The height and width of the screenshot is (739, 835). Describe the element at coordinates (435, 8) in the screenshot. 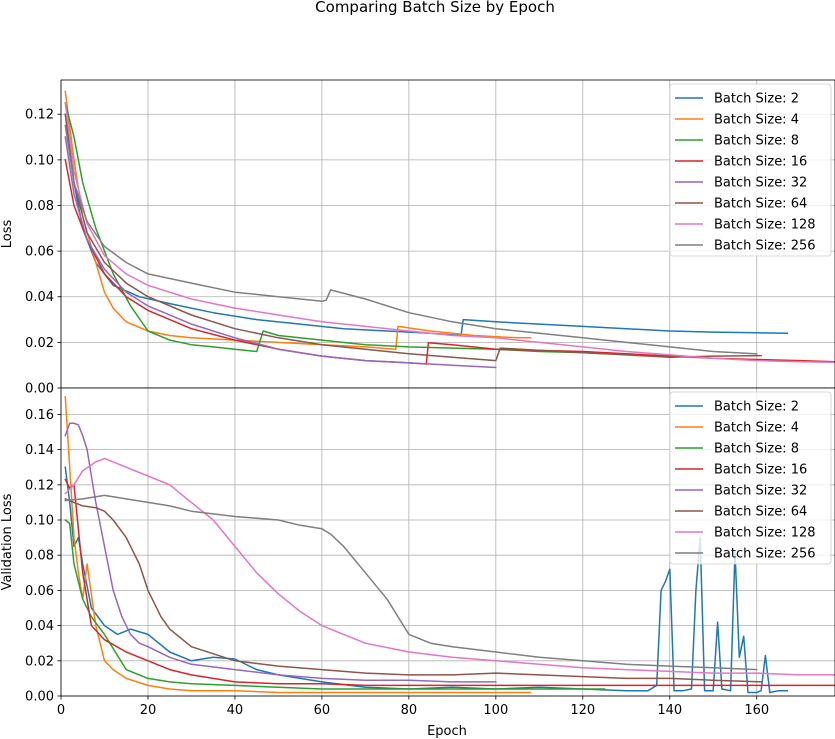

I see `chart-title: Comparing Batch Size by Epoch` at that location.